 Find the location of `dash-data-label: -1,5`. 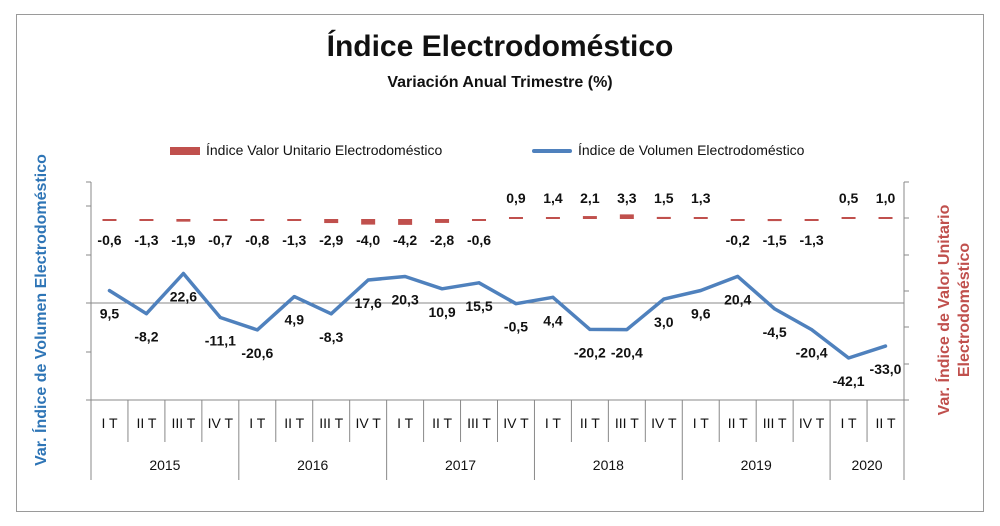

dash-data-label: -1,5 is located at coordinates (775, 240).